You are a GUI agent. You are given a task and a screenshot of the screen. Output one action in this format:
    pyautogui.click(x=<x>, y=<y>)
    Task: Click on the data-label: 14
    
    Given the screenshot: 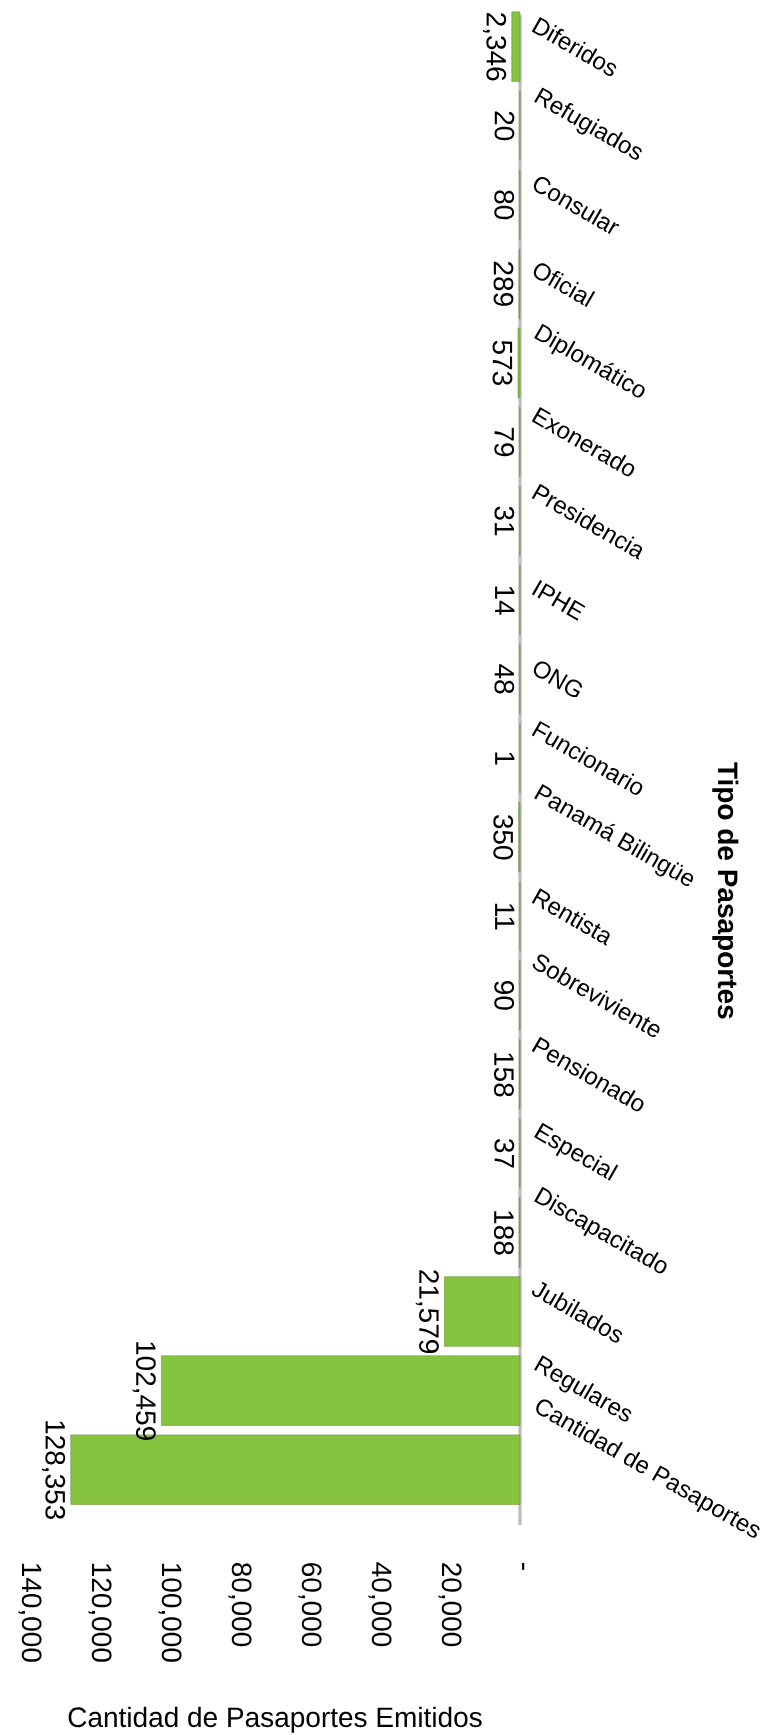 What is the action you would take?
    pyautogui.click(x=505, y=600)
    